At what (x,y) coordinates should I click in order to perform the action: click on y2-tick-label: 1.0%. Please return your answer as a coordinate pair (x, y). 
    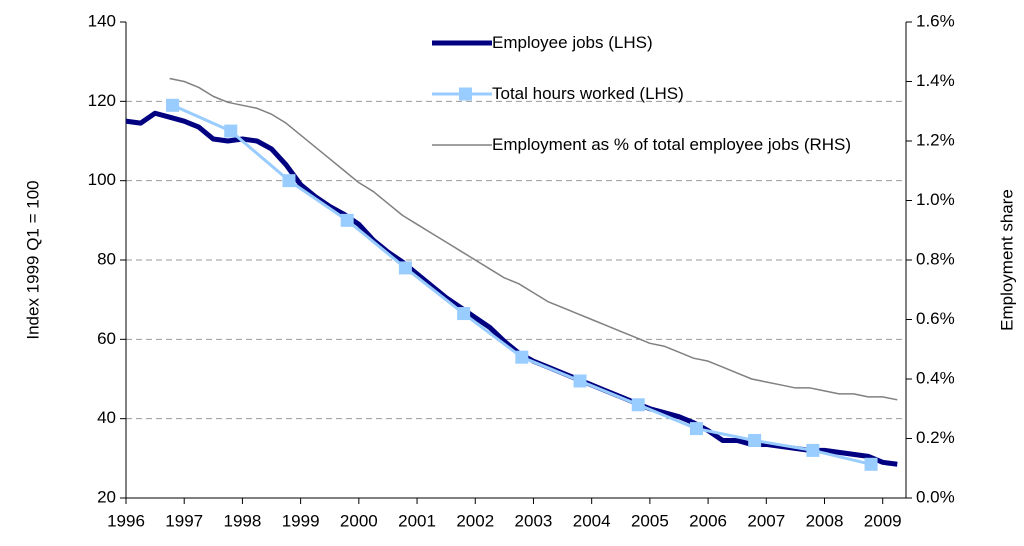
    Looking at the image, I should click on (935, 199).